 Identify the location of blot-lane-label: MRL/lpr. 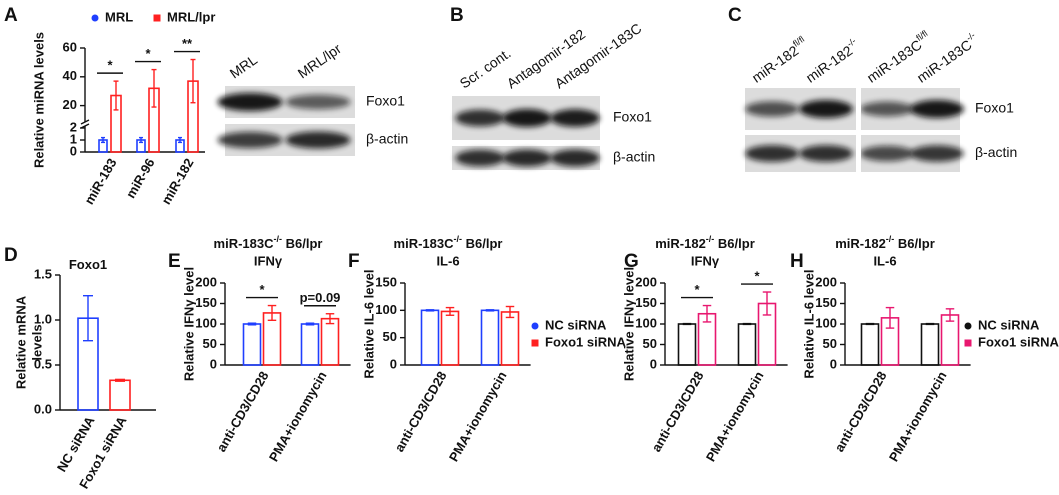
(320, 60).